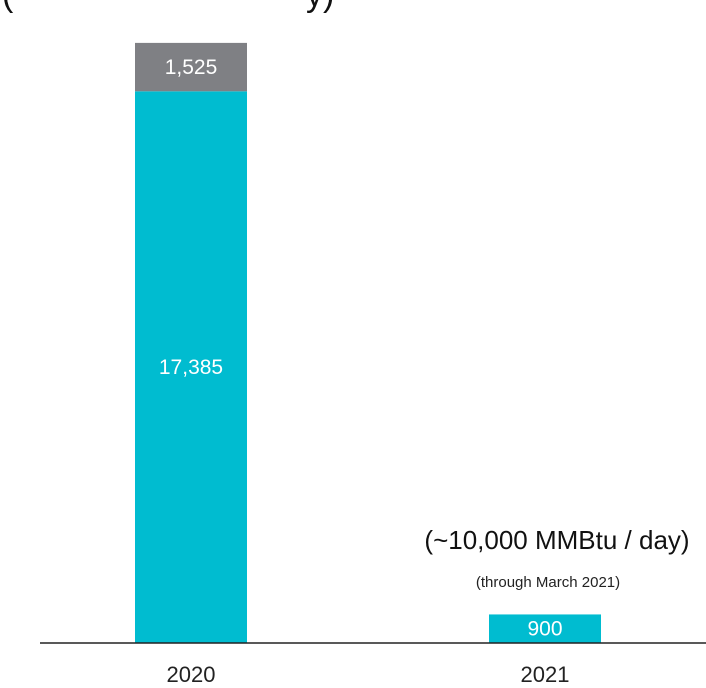  What do you see at coordinates (320, 7) in the screenshot?
I see `top-annotation-end: y)` at bounding box center [320, 7].